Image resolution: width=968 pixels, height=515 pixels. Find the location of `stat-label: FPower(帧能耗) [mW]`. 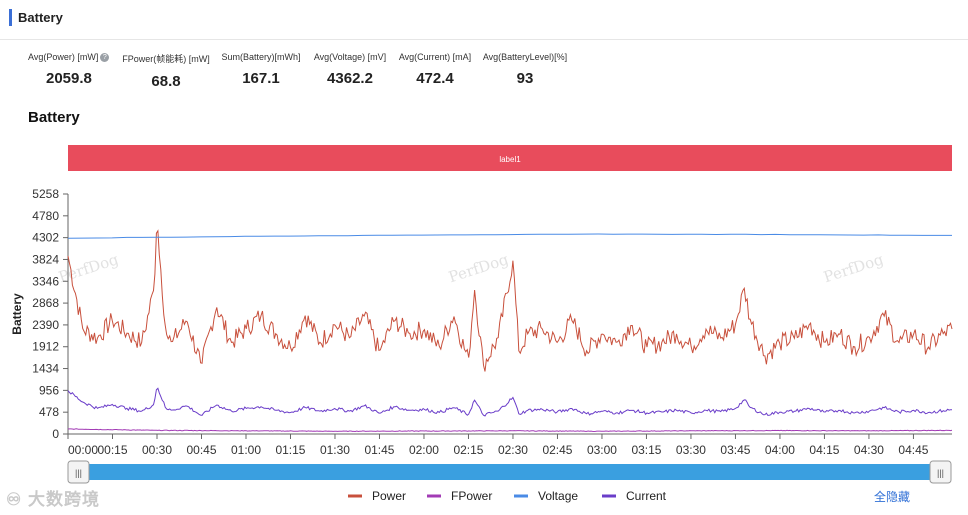

stat-label: FPower(帧能耗) [mW] is located at coordinates (166, 59).